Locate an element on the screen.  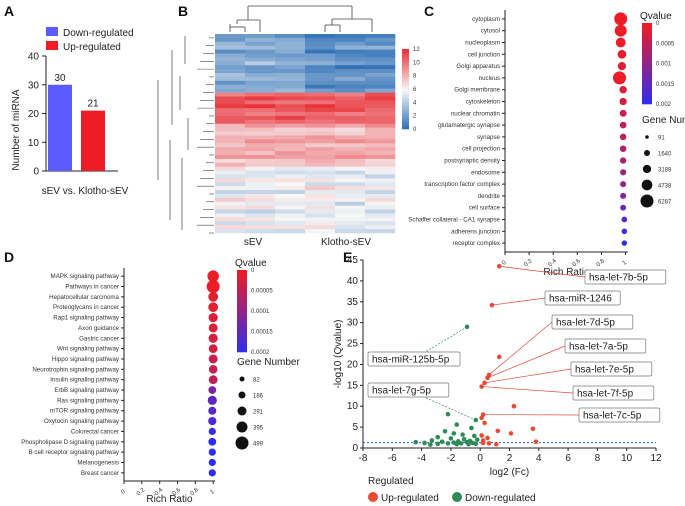
legend-swatch-up is located at coordinates (52, 45).